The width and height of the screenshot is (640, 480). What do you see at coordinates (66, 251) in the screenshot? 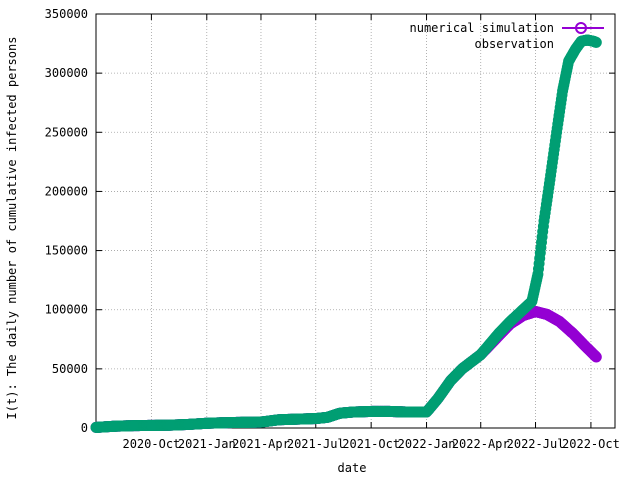
I see `y-tick-label: 150000` at bounding box center [66, 251].